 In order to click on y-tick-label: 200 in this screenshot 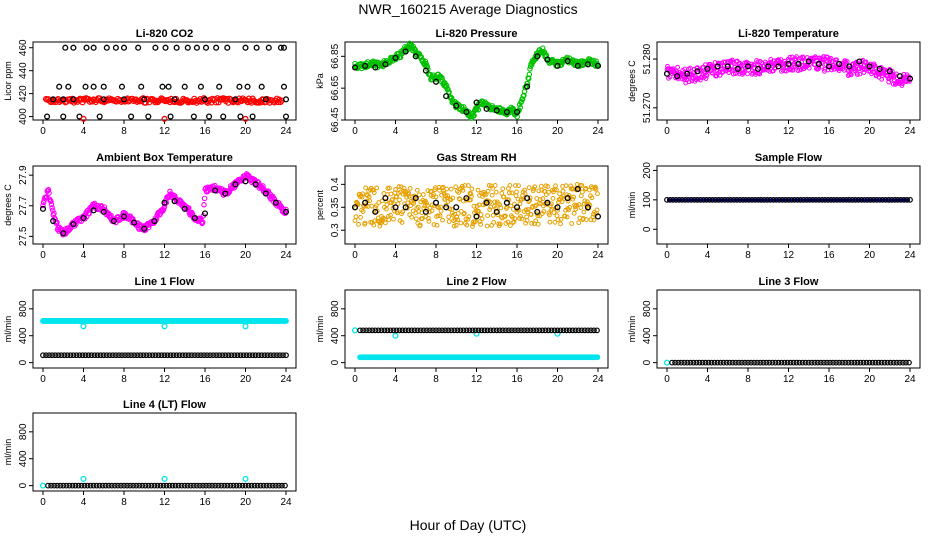, I will do `click(647, 170)`.